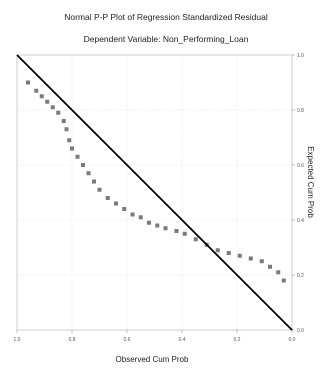  What do you see at coordinates (182, 340) in the screenshot?
I see `x-tick-label: 0.4` at bounding box center [182, 340].